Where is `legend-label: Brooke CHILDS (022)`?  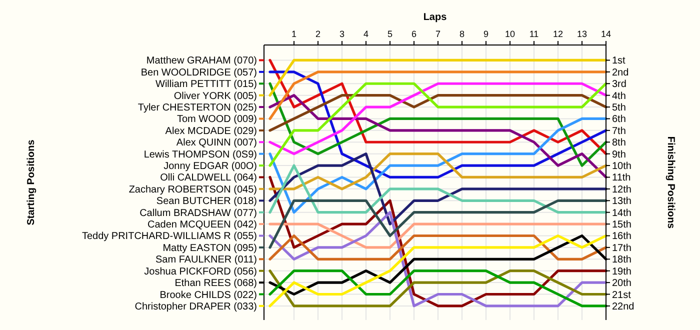
legend-label: Brooke CHILDS (022) is located at coordinates (208, 295).